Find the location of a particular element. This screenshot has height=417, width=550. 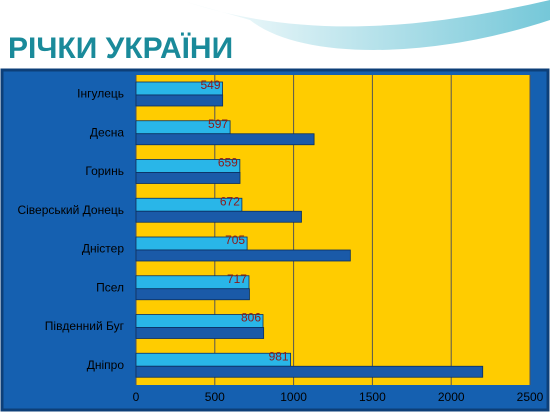

x-tick-label: 1500 is located at coordinates (372, 397).